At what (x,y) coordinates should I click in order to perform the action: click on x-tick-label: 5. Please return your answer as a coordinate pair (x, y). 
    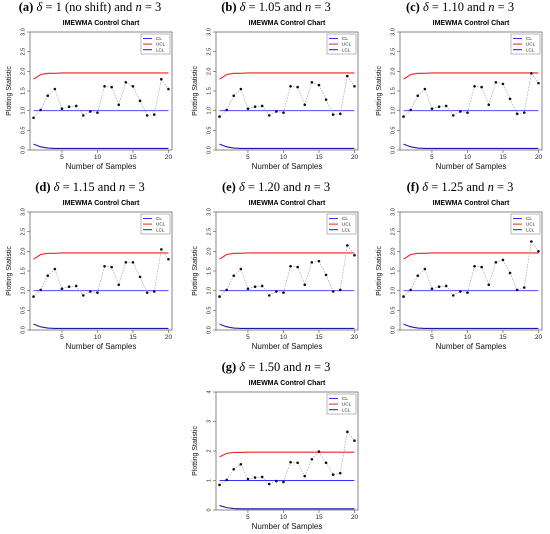
    Looking at the image, I should click on (62, 157).